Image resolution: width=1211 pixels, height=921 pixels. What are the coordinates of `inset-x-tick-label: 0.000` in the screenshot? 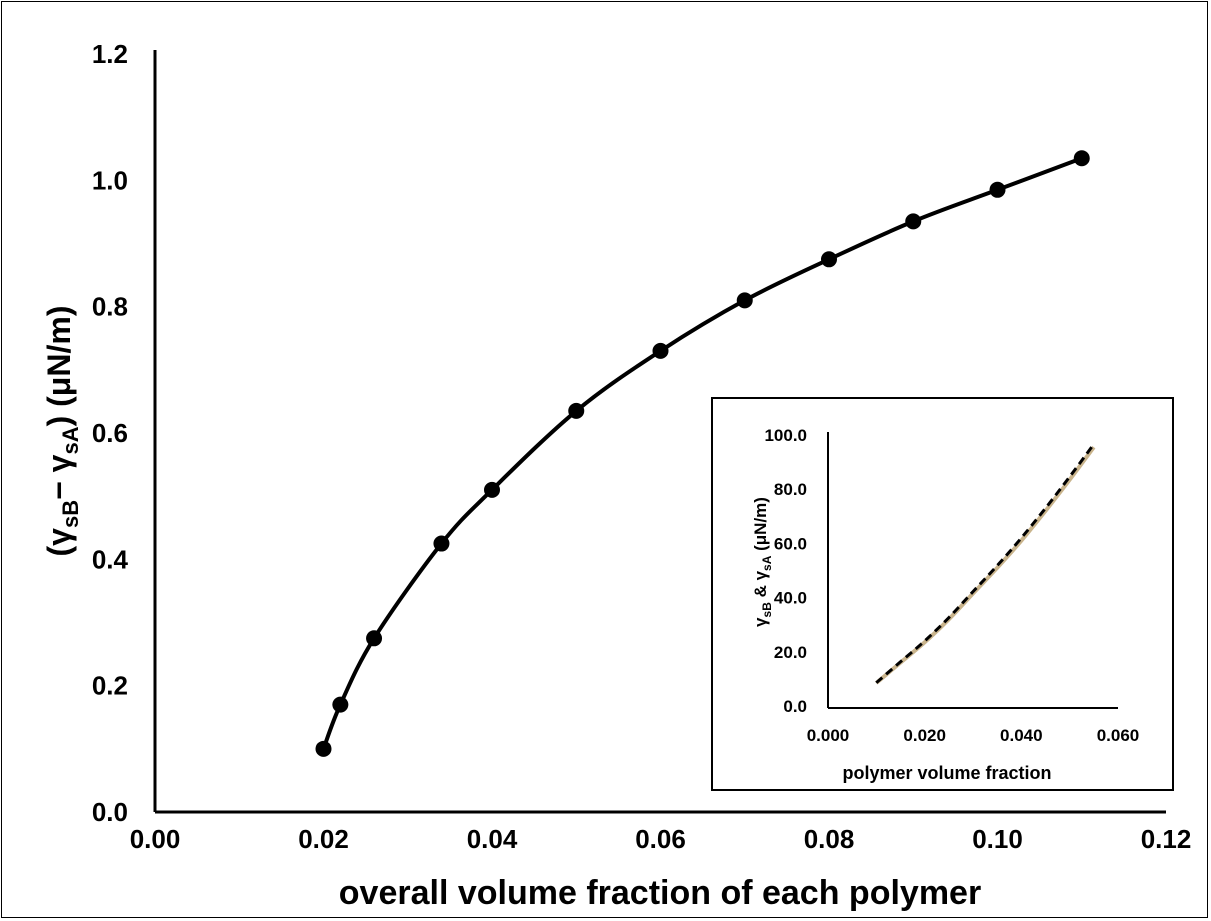 It's located at (828, 735).